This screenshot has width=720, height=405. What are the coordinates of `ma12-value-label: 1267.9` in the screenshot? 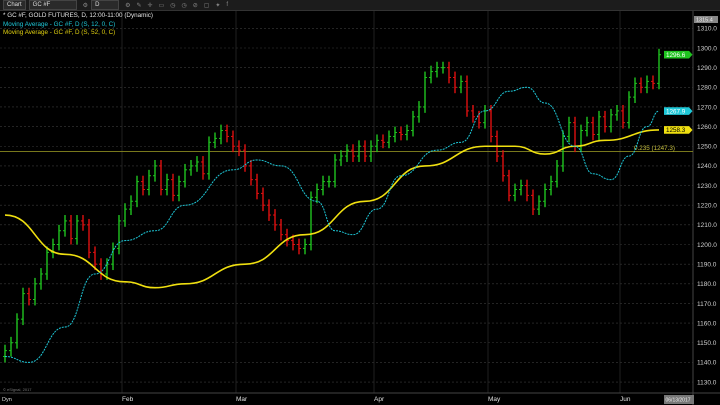 It's located at (676, 111).